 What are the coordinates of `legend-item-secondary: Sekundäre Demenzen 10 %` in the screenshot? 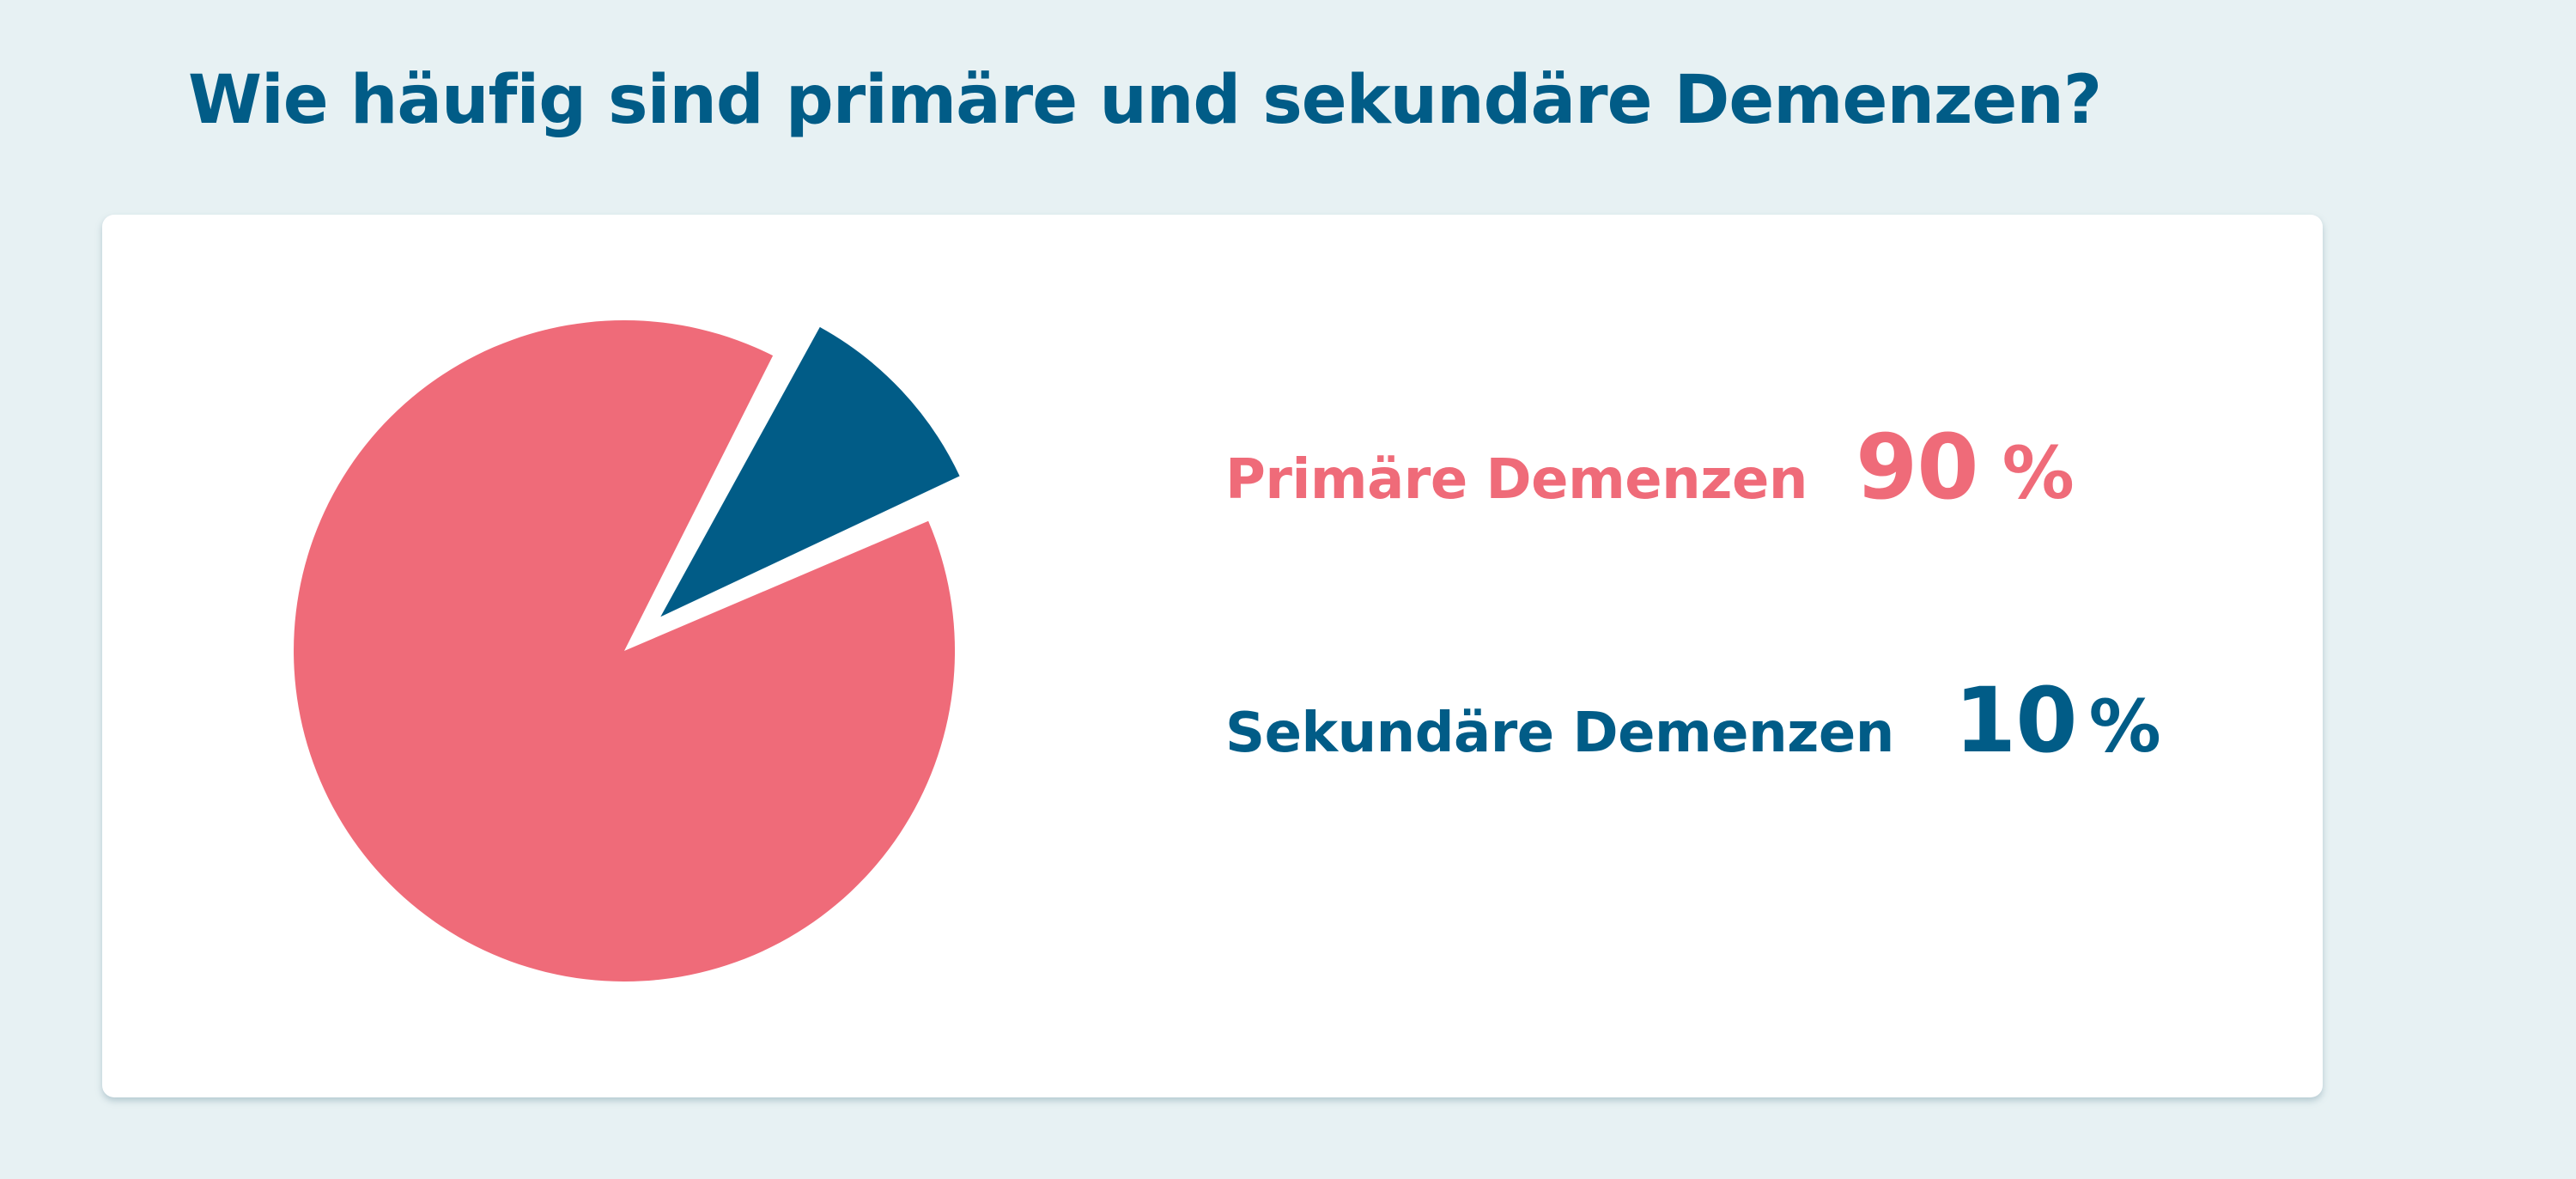 It's located at (1693, 720).